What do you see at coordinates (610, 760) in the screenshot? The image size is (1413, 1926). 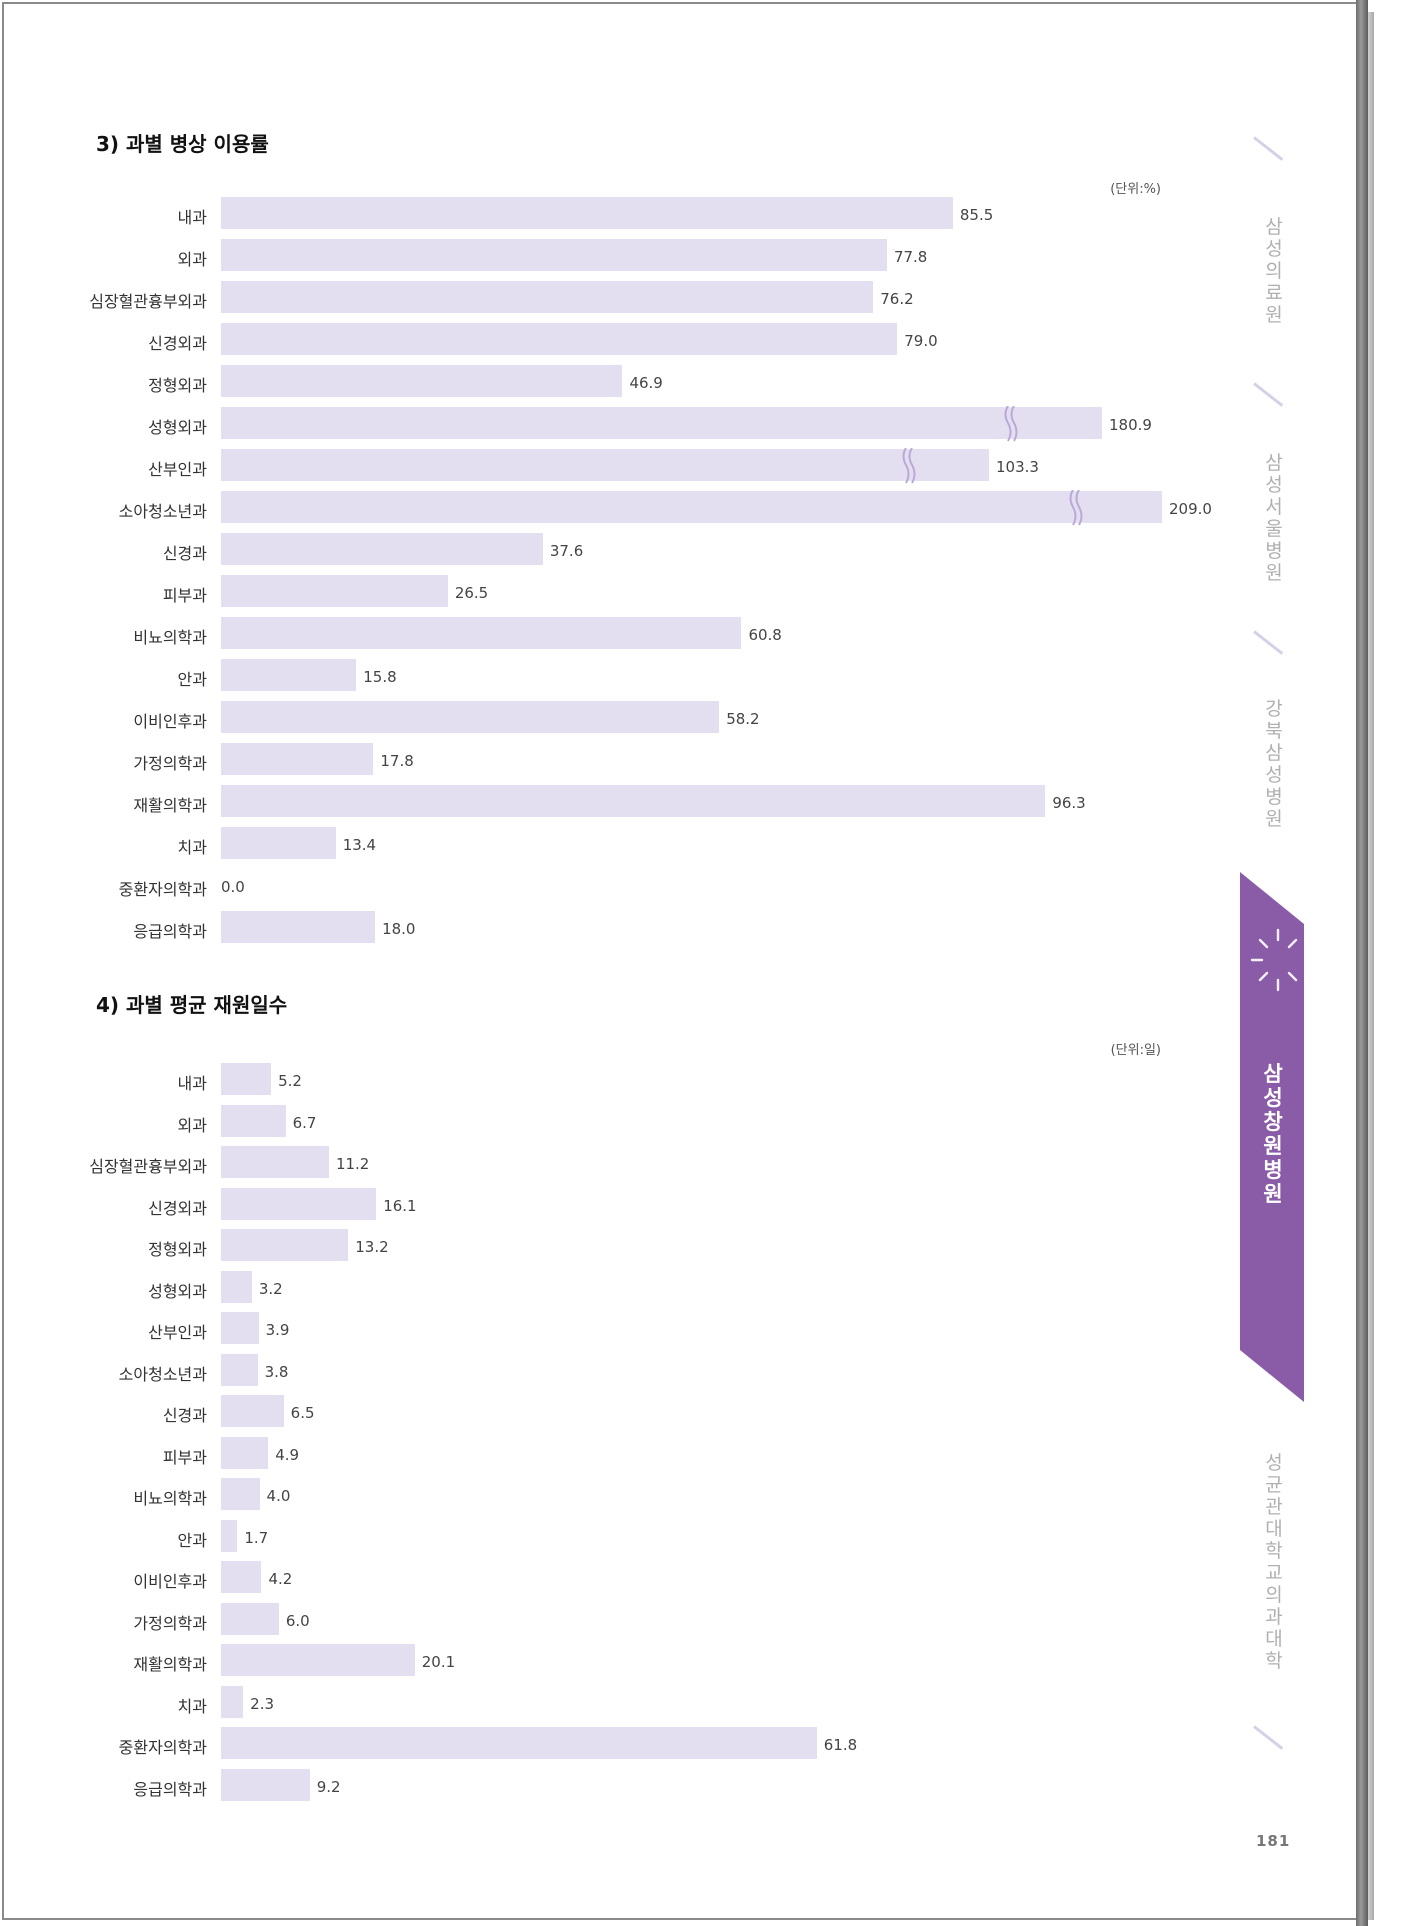 I see `bar-row: 가정의학과 17.8` at bounding box center [610, 760].